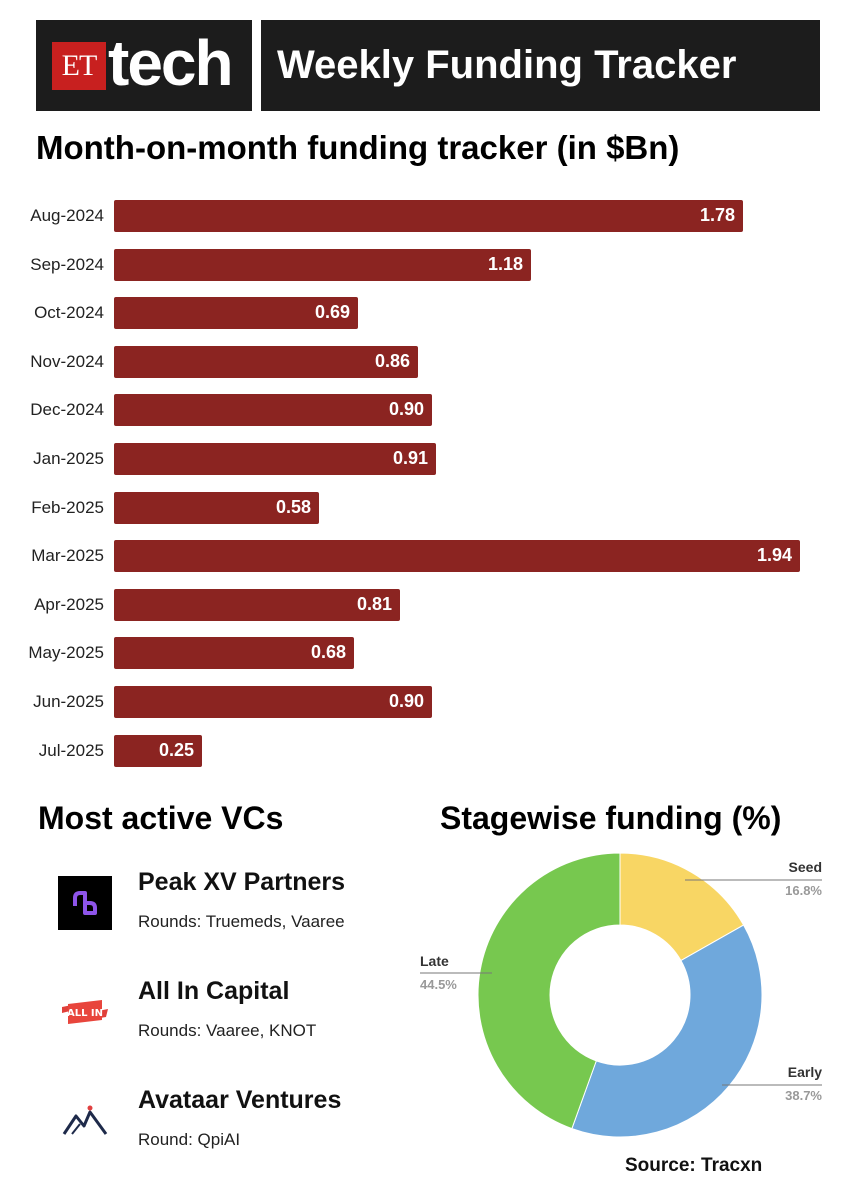  What do you see at coordinates (214, 991) in the screenshot?
I see `vc-name: All In Capital` at bounding box center [214, 991].